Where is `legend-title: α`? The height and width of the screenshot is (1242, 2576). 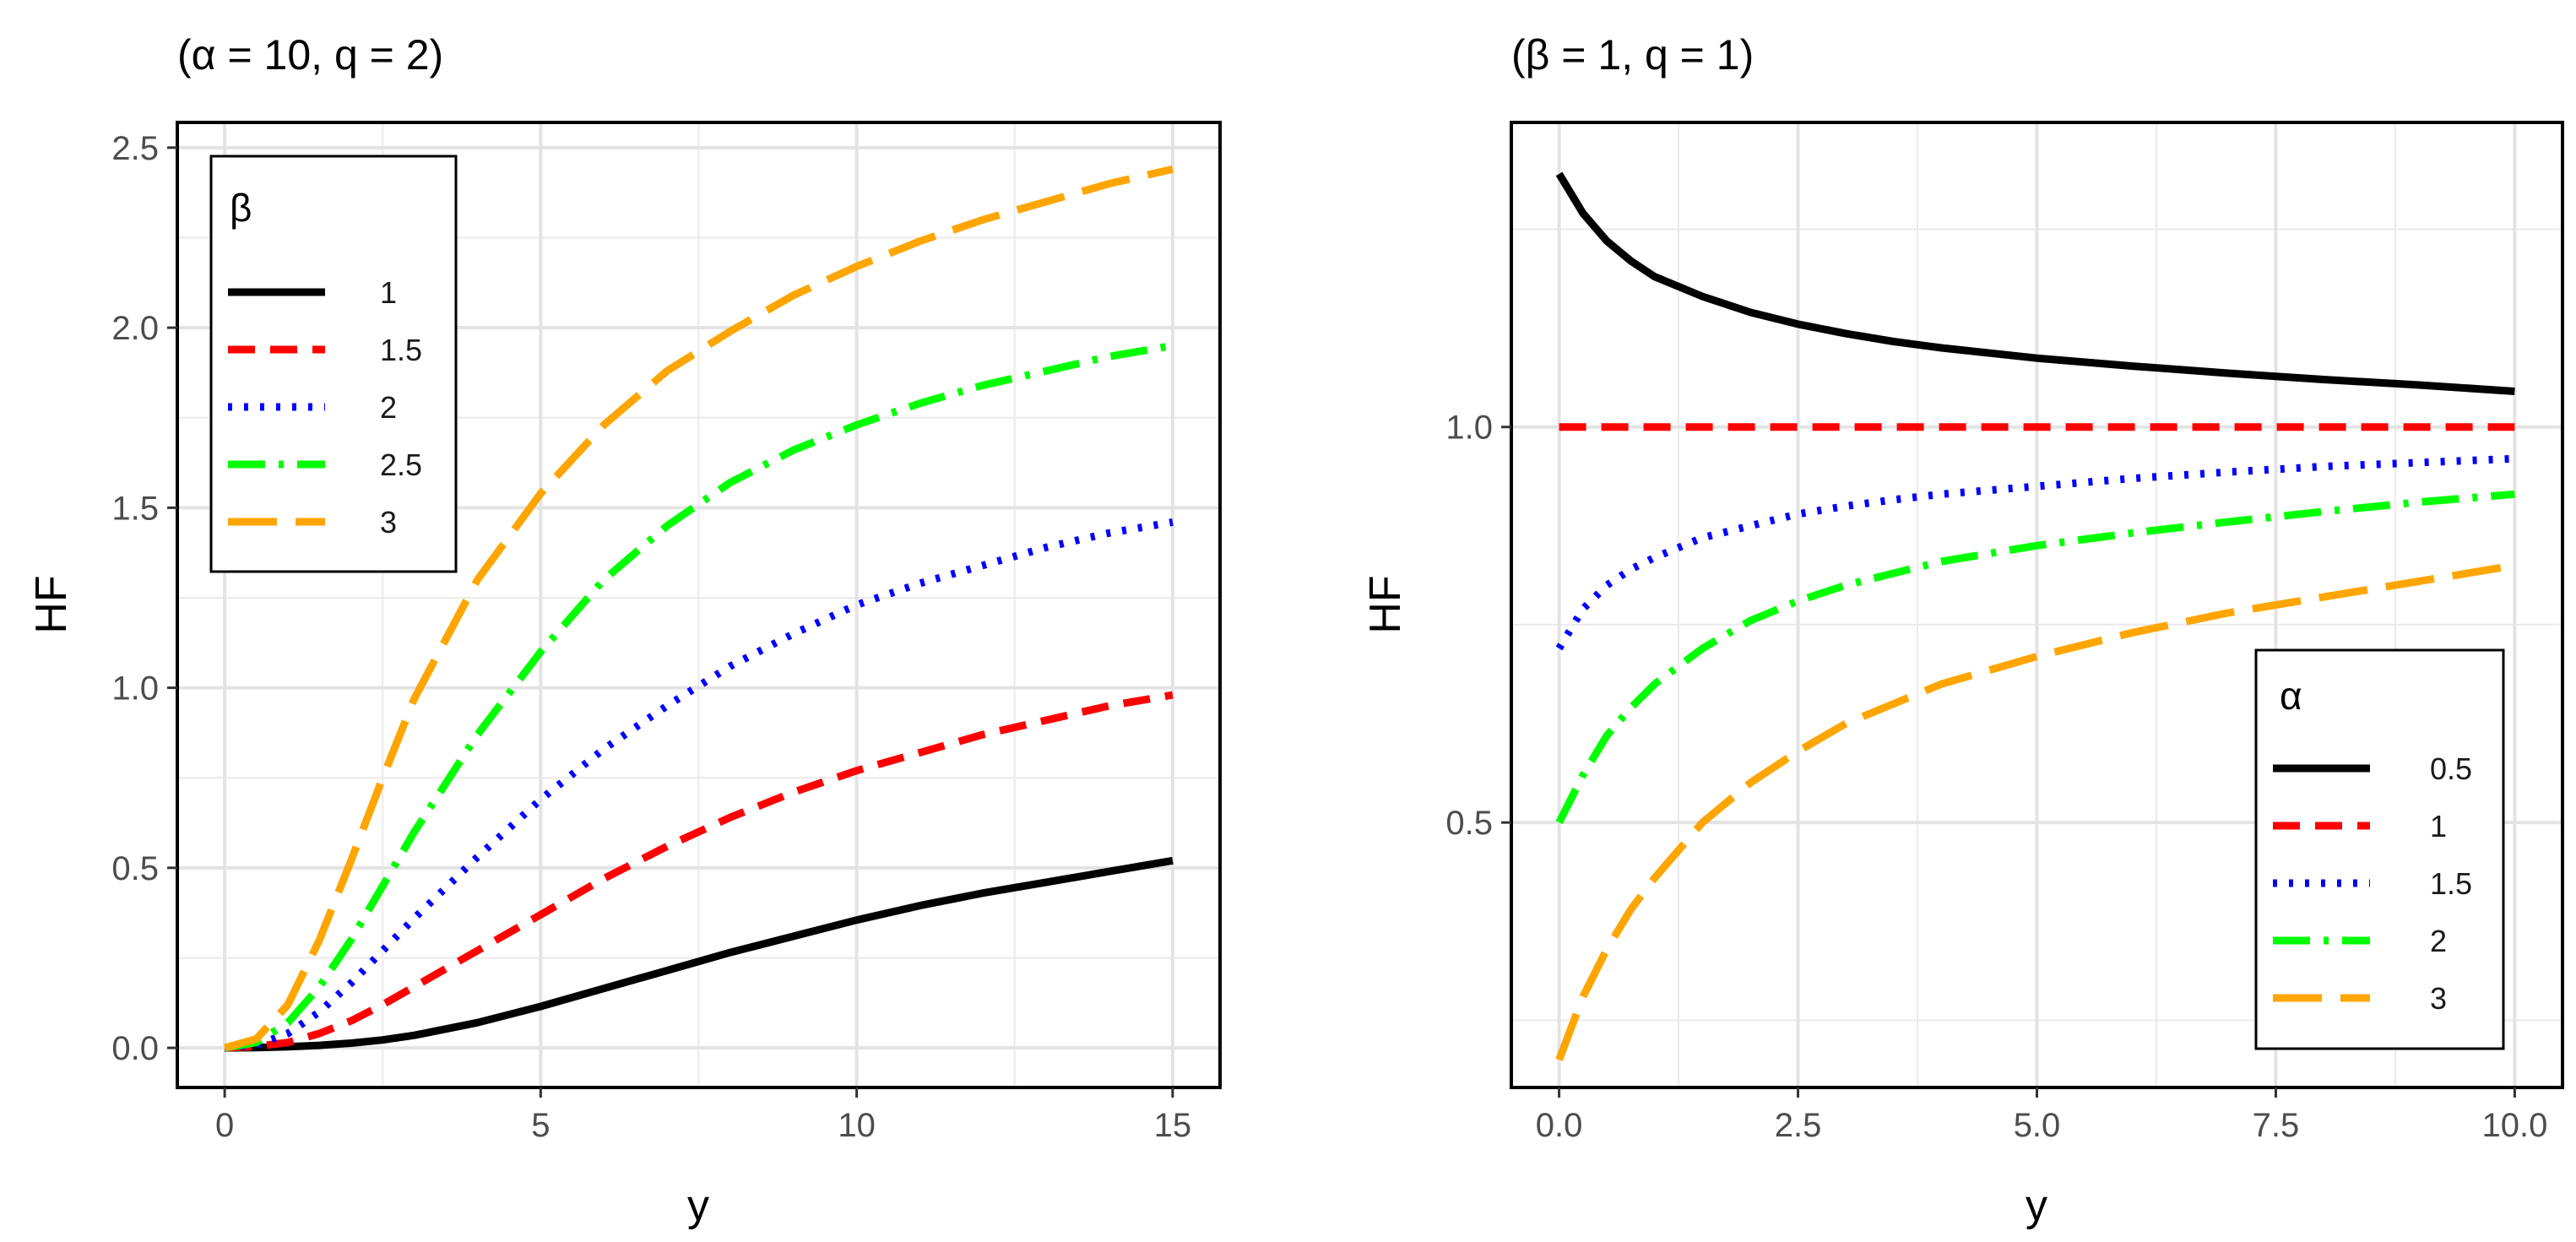 legend-title: α is located at coordinates (2291, 696).